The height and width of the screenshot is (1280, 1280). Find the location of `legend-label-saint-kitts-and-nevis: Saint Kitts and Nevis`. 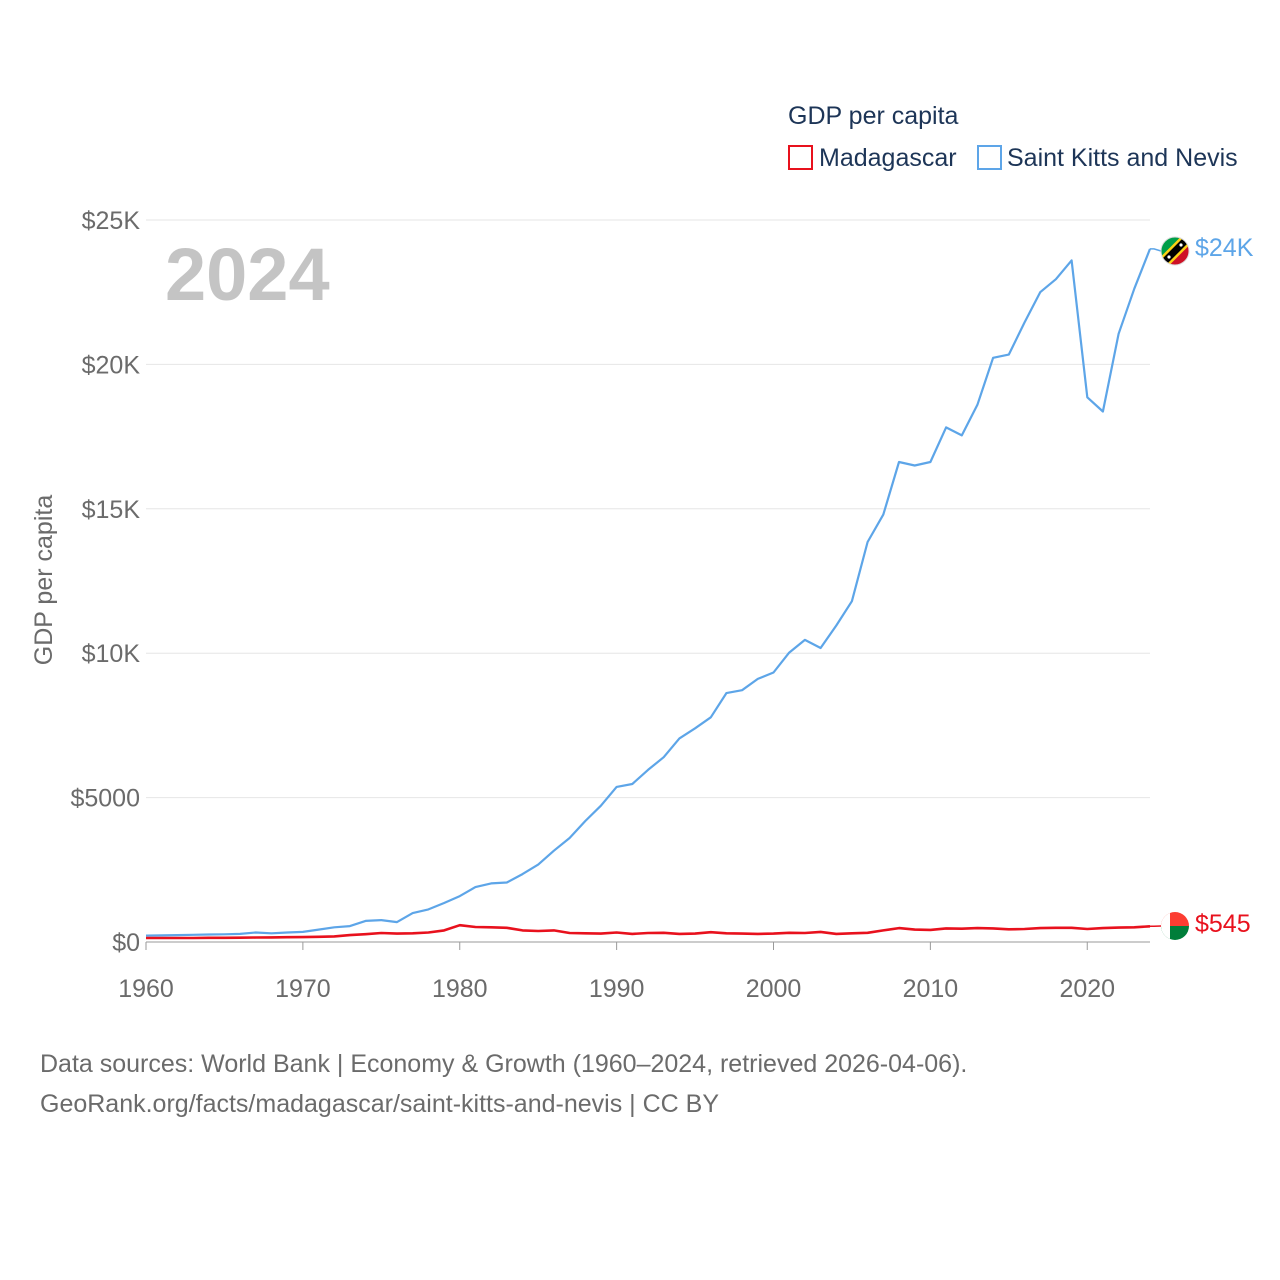

legend-label-saint-kitts-and-nevis: Saint Kitts and Nevis is located at coordinates (1122, 158).